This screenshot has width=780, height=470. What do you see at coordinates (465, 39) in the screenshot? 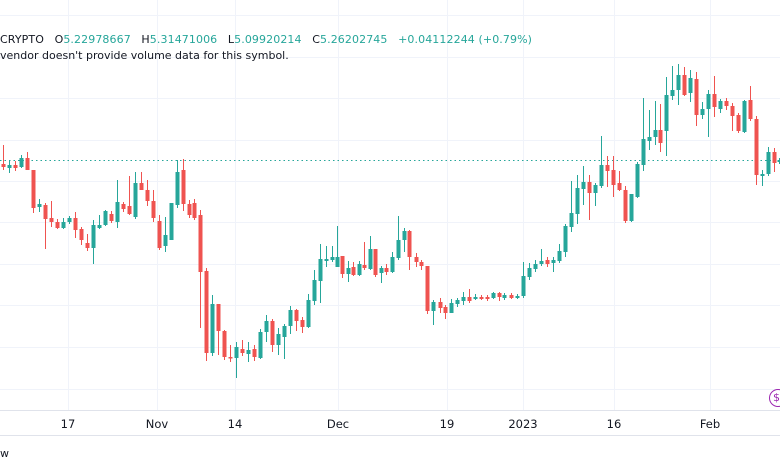
I see `change-value: +0.04112244 (+0.79%)` at bounding box center [465, 39].